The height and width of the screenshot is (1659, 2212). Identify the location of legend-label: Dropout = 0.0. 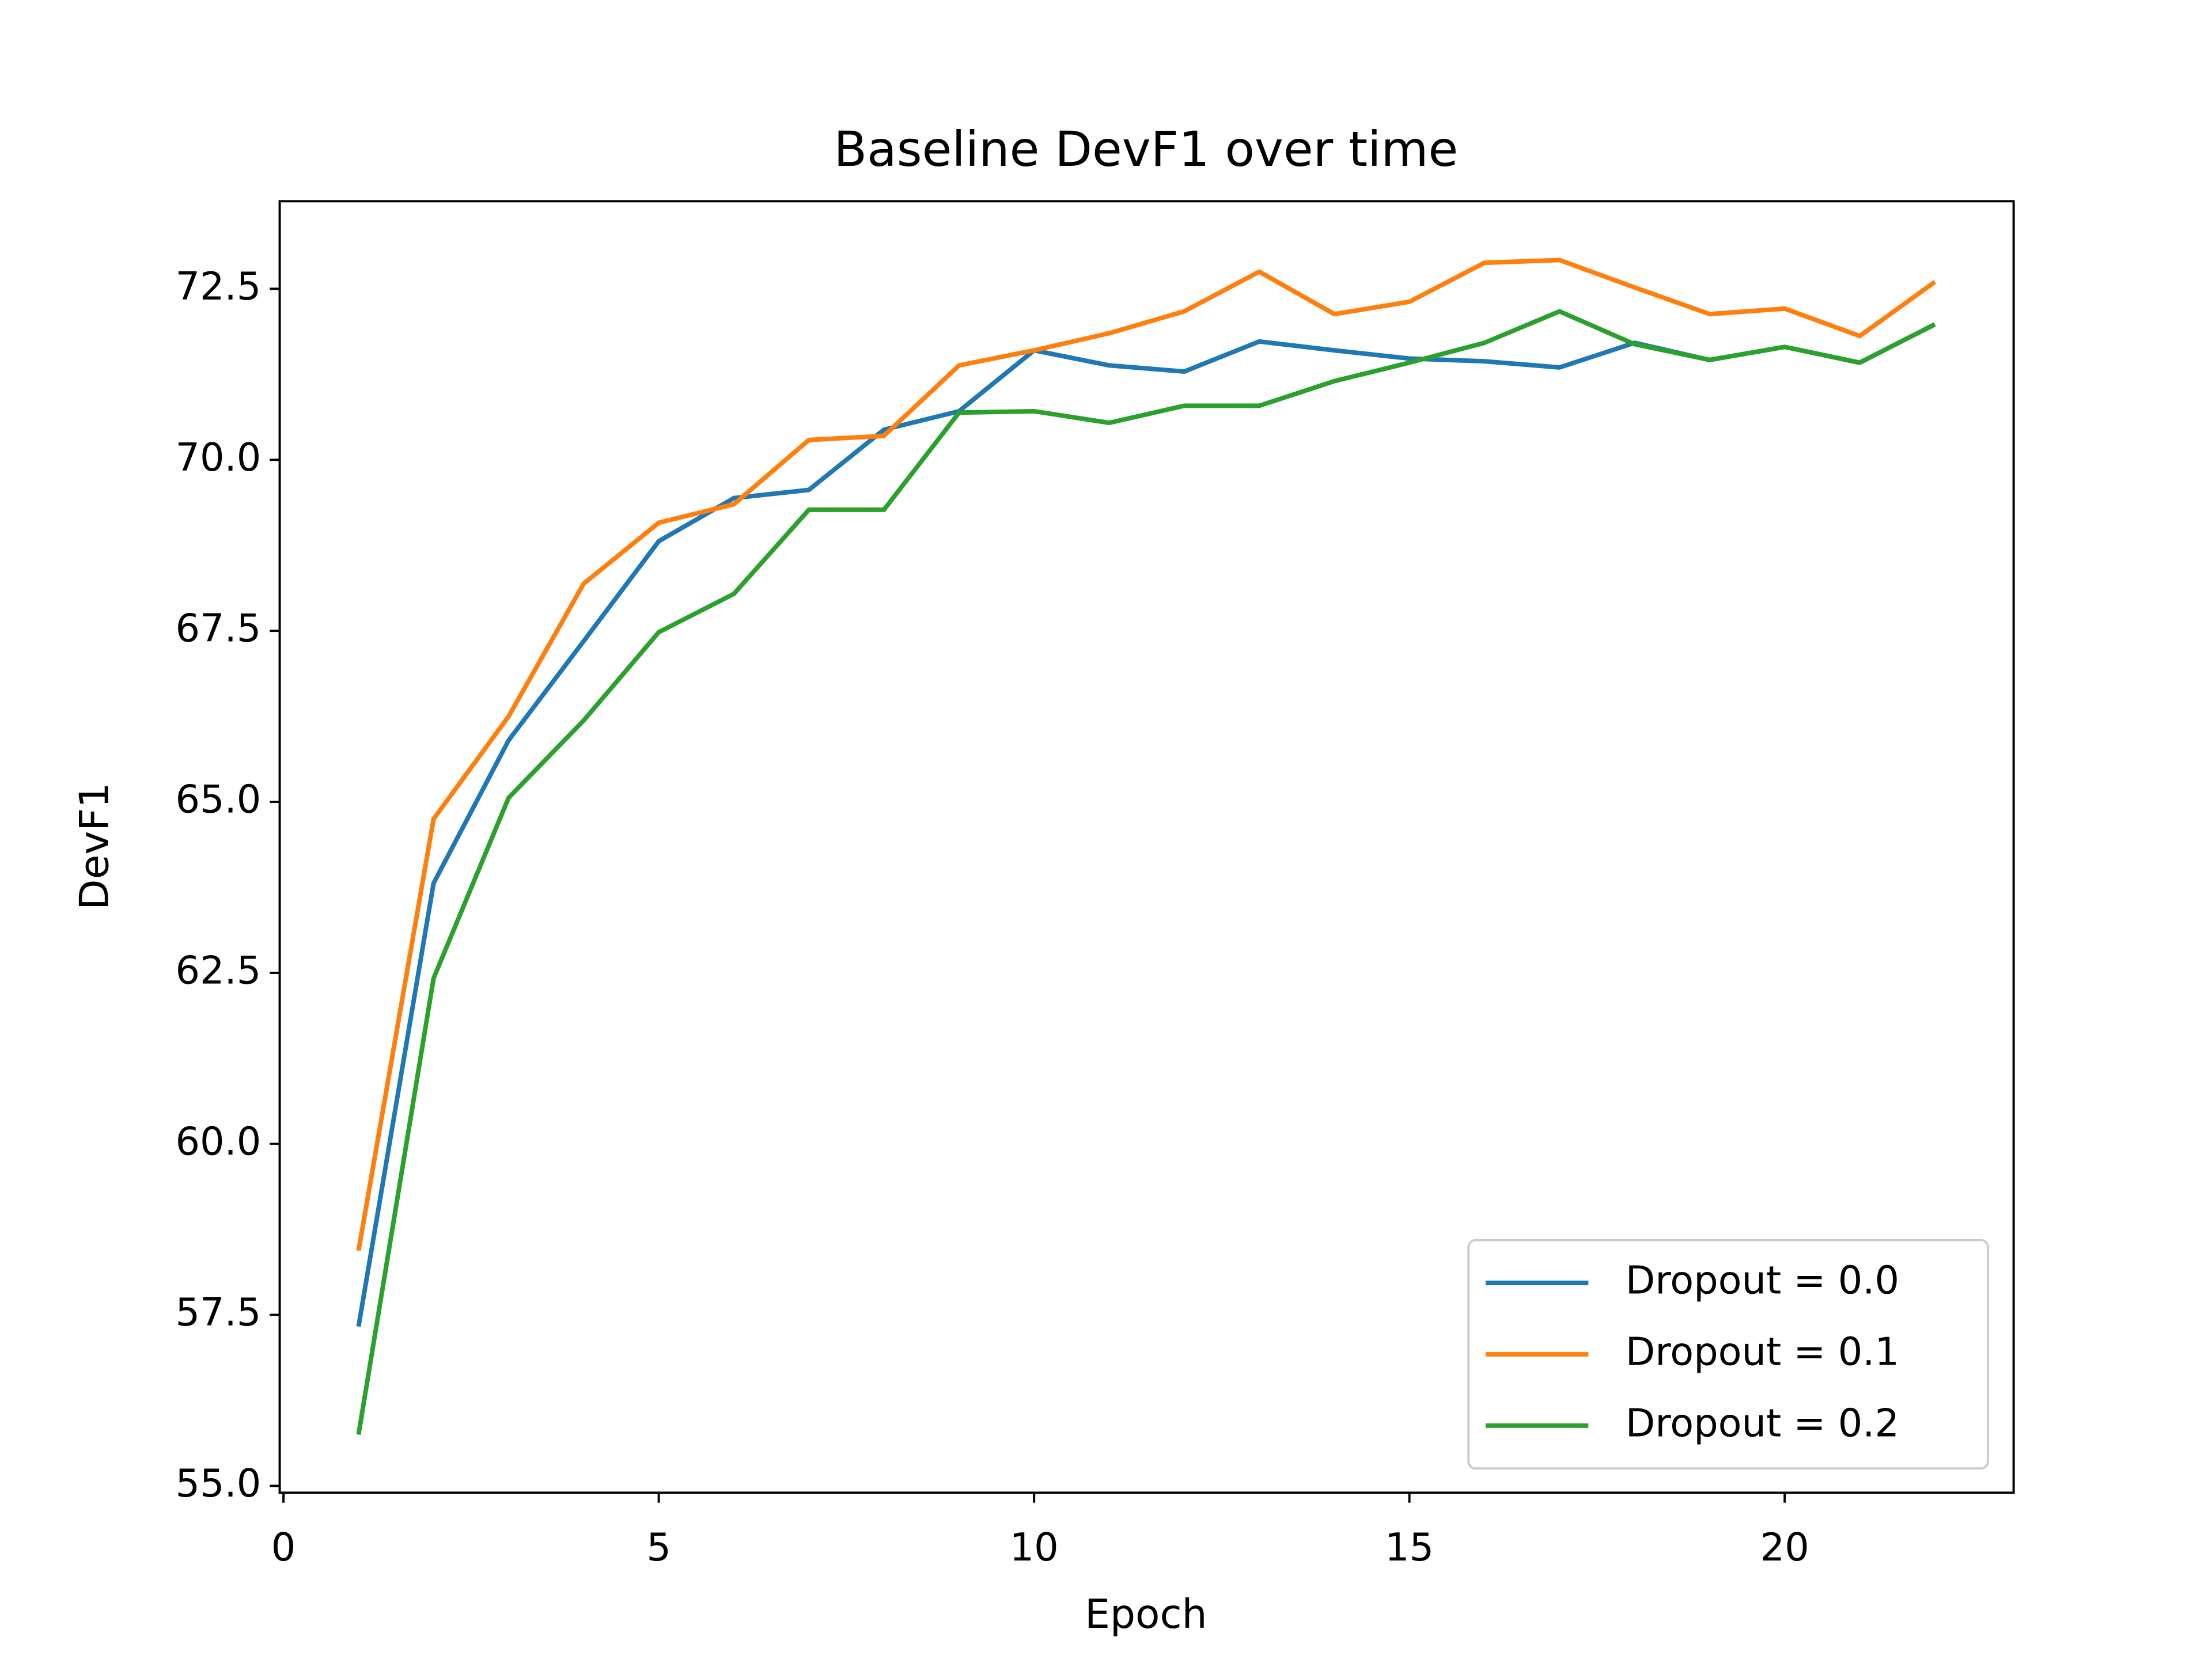
(1762, 1280).